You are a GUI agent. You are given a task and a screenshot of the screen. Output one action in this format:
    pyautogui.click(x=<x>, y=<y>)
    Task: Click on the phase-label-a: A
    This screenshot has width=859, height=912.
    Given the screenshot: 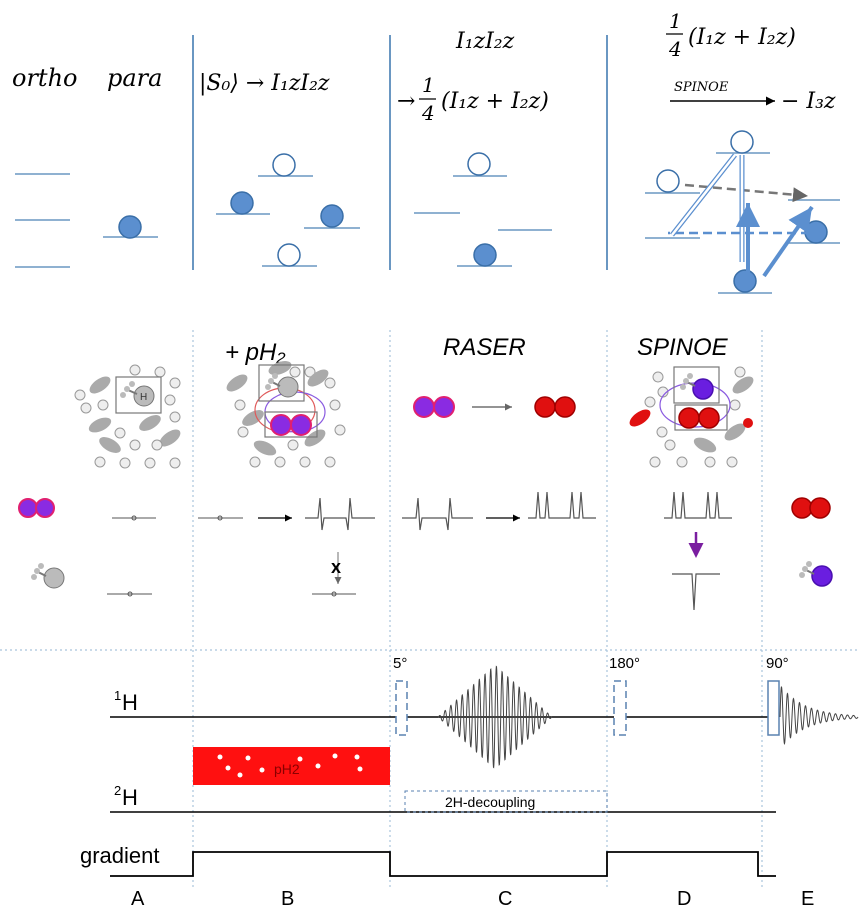 What is the action you would take?
    pyautogui.click(x=138, y=899)
    